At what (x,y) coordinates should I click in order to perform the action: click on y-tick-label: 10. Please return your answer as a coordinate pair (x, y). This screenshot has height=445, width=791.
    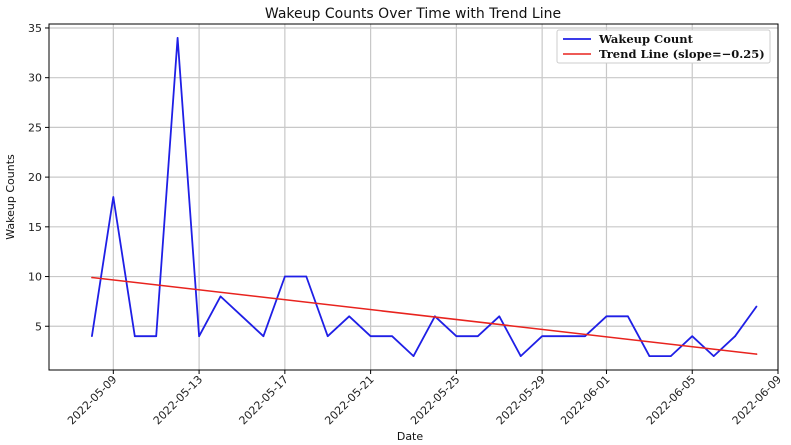
    Looking at the image, I should click on (35, 277).